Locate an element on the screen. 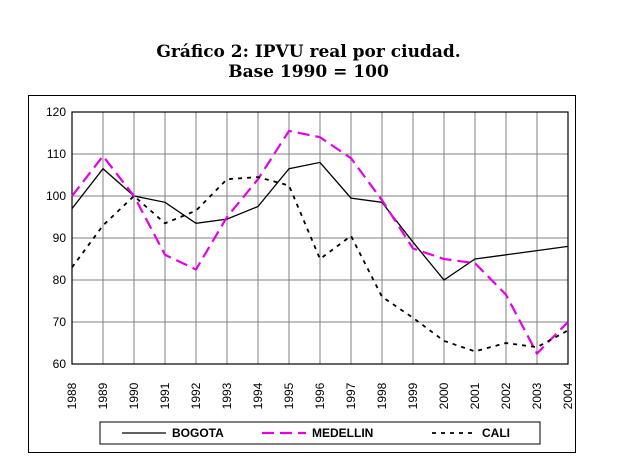 The image size is (617, 470). y-tick-label: 100 is located at coordinates (56, 196).